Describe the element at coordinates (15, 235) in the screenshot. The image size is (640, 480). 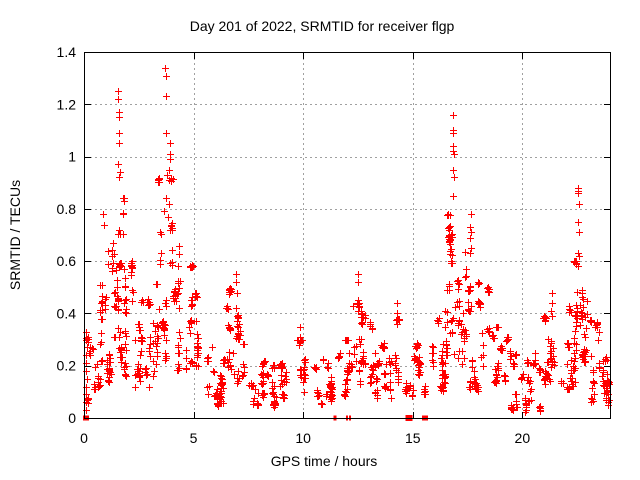
I see `y-axis-label: SRMTID / TECUs` at that location.